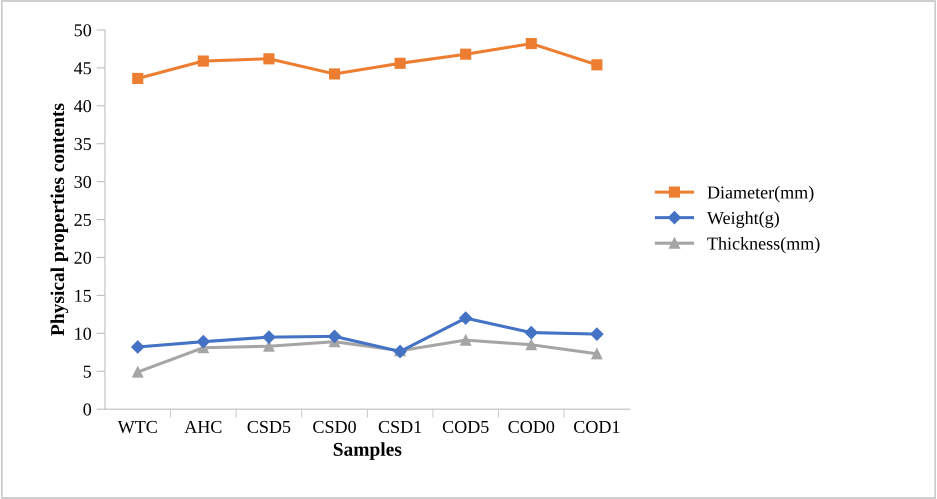 This screenshot has height=499, width=937. What do you see at coordinates (83, 334) in the screenshot?
I see `y-tick-label: 10` at bounding box center [83, 334].